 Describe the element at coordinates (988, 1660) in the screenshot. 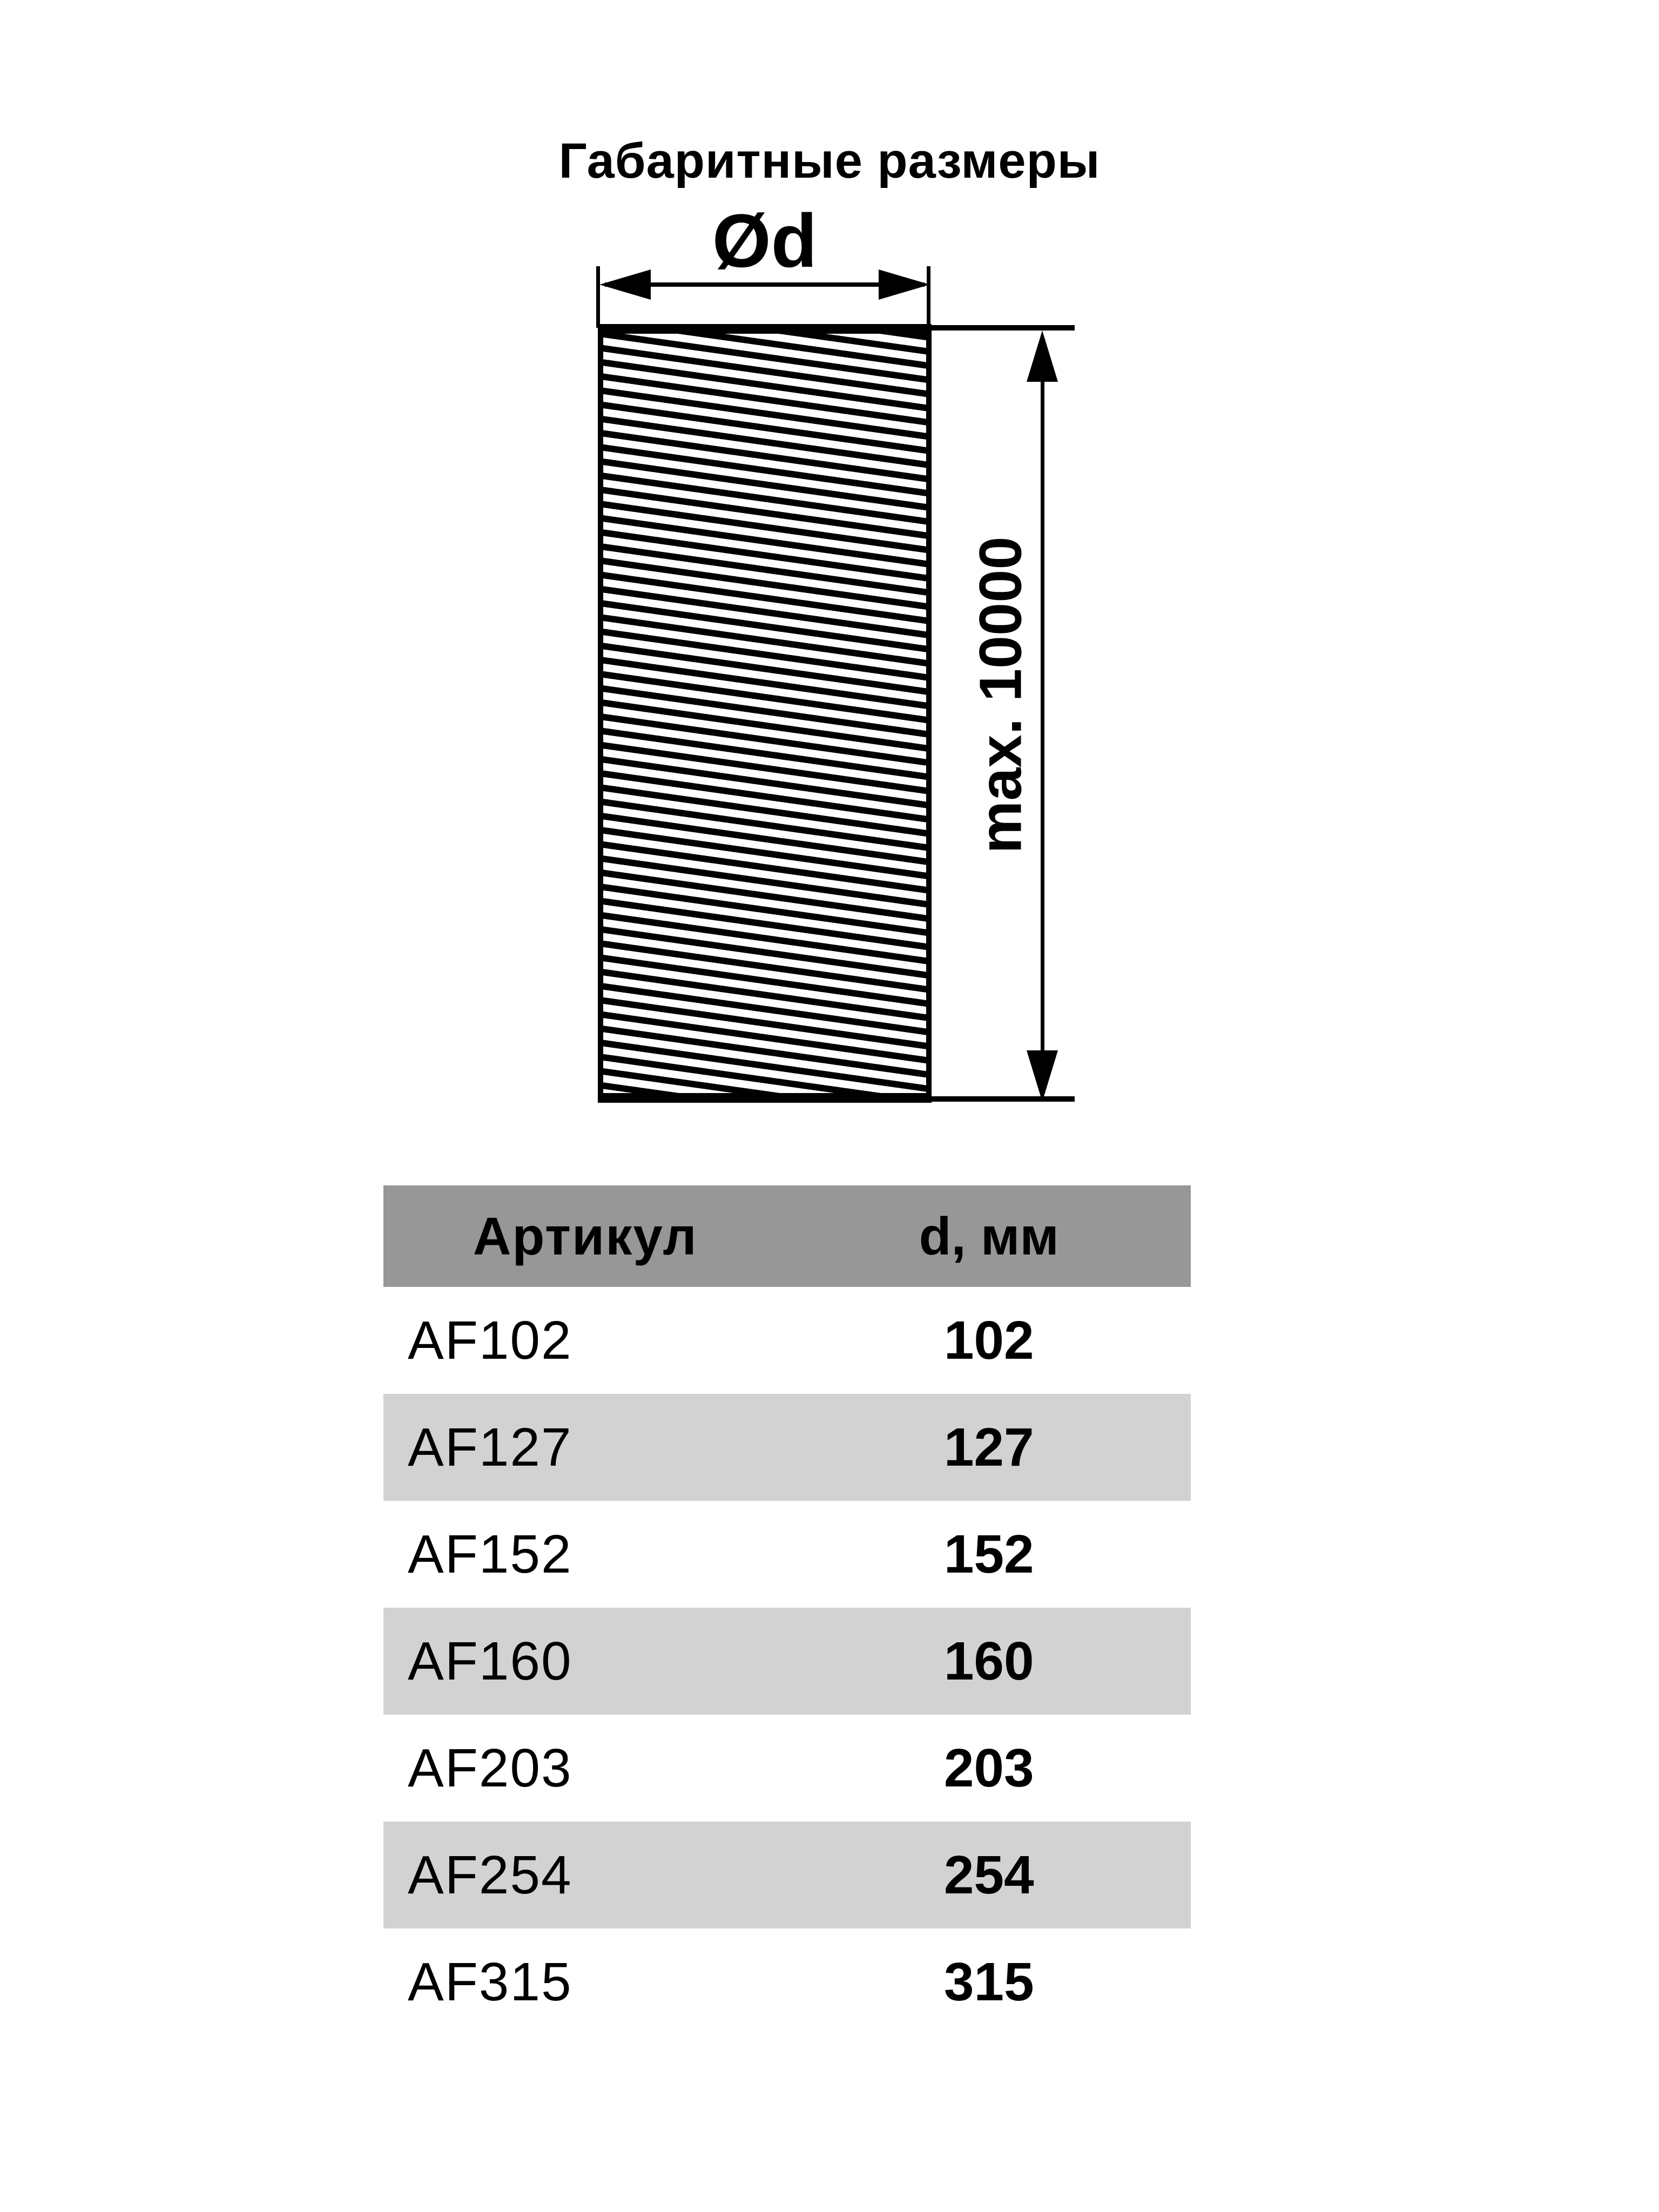

I see `diameter-cell: 160` at that location.